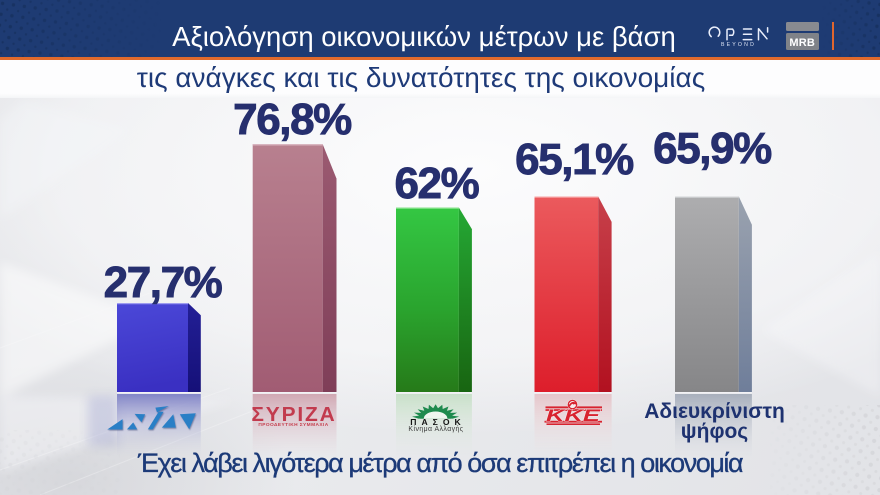 The image size is (880, 495). What do you see at coordinates (738, 45) in the screenshot?
I see `svg-text: BEYOND` at bounding box center [738, 45].